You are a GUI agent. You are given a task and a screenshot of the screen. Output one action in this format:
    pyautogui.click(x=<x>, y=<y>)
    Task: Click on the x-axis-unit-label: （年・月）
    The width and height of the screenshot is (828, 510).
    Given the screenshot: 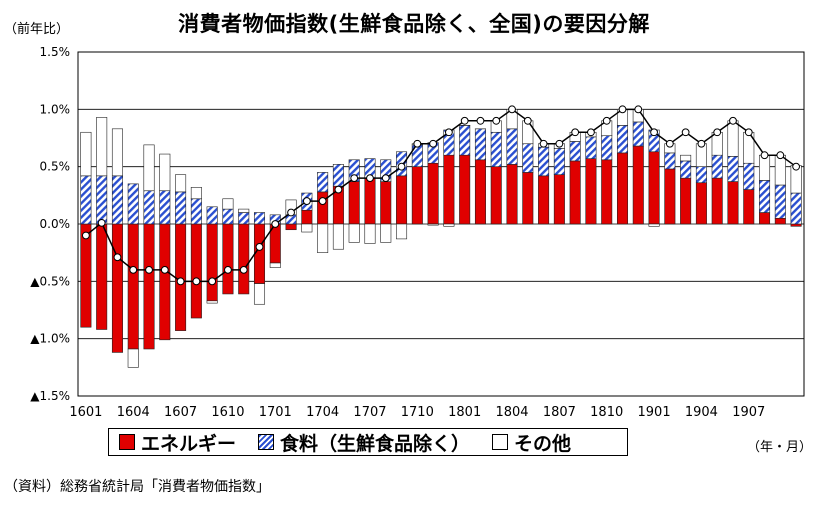 What is the action you would take?
    pyautogui.click(x=779, y=447)
    